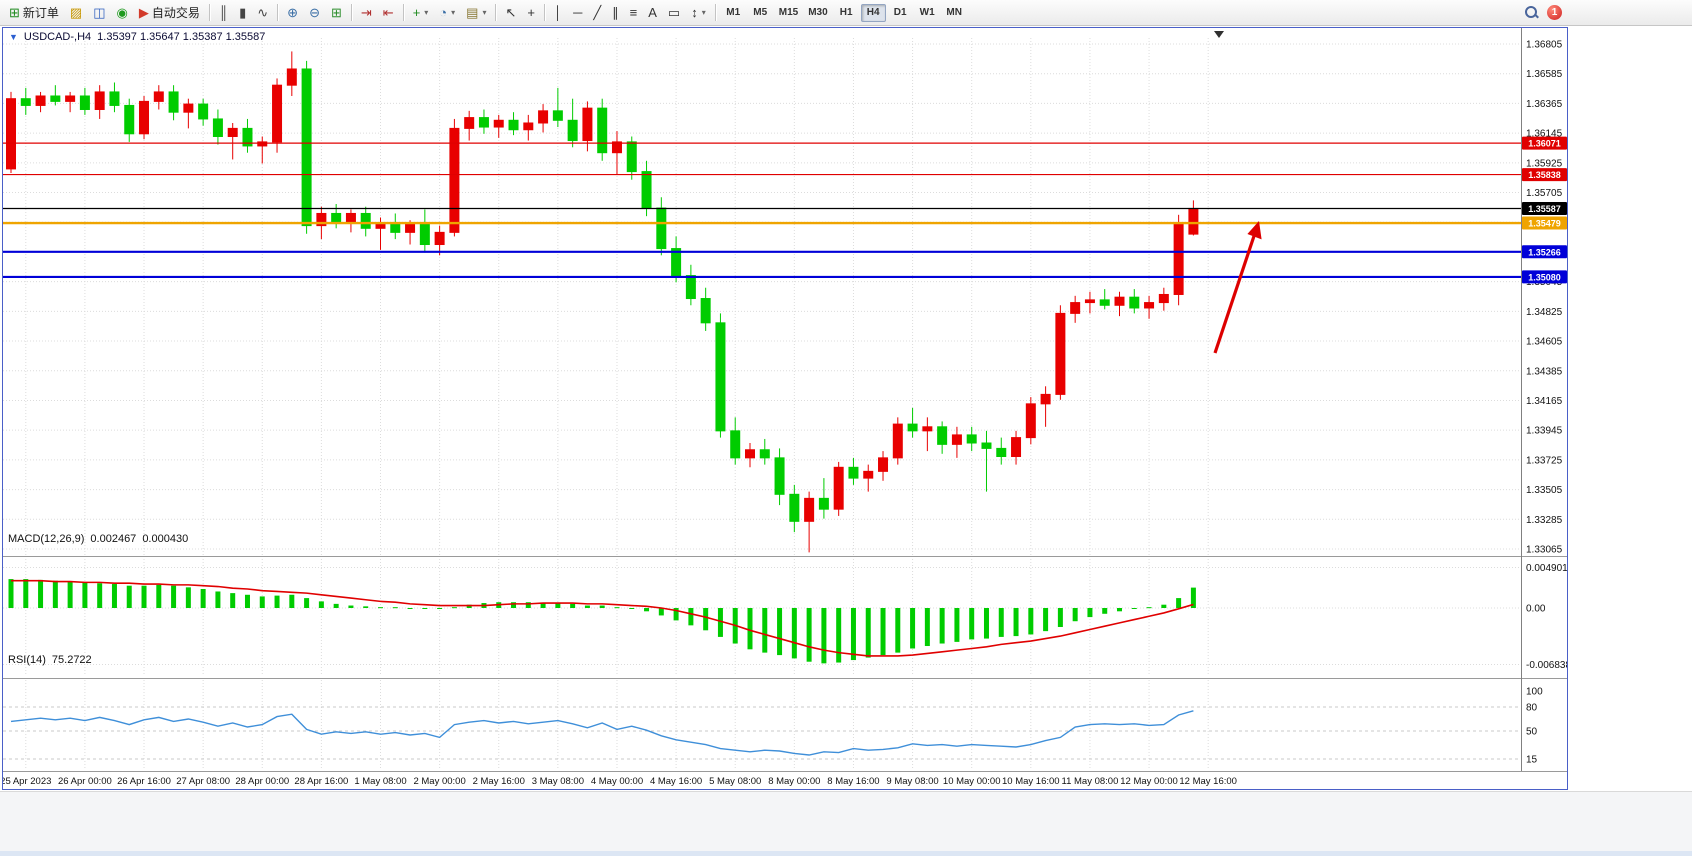 The width and height of the screenshot is (1692, 856). I want to click on timeframe-button-w1: W1, so click(927, 13).